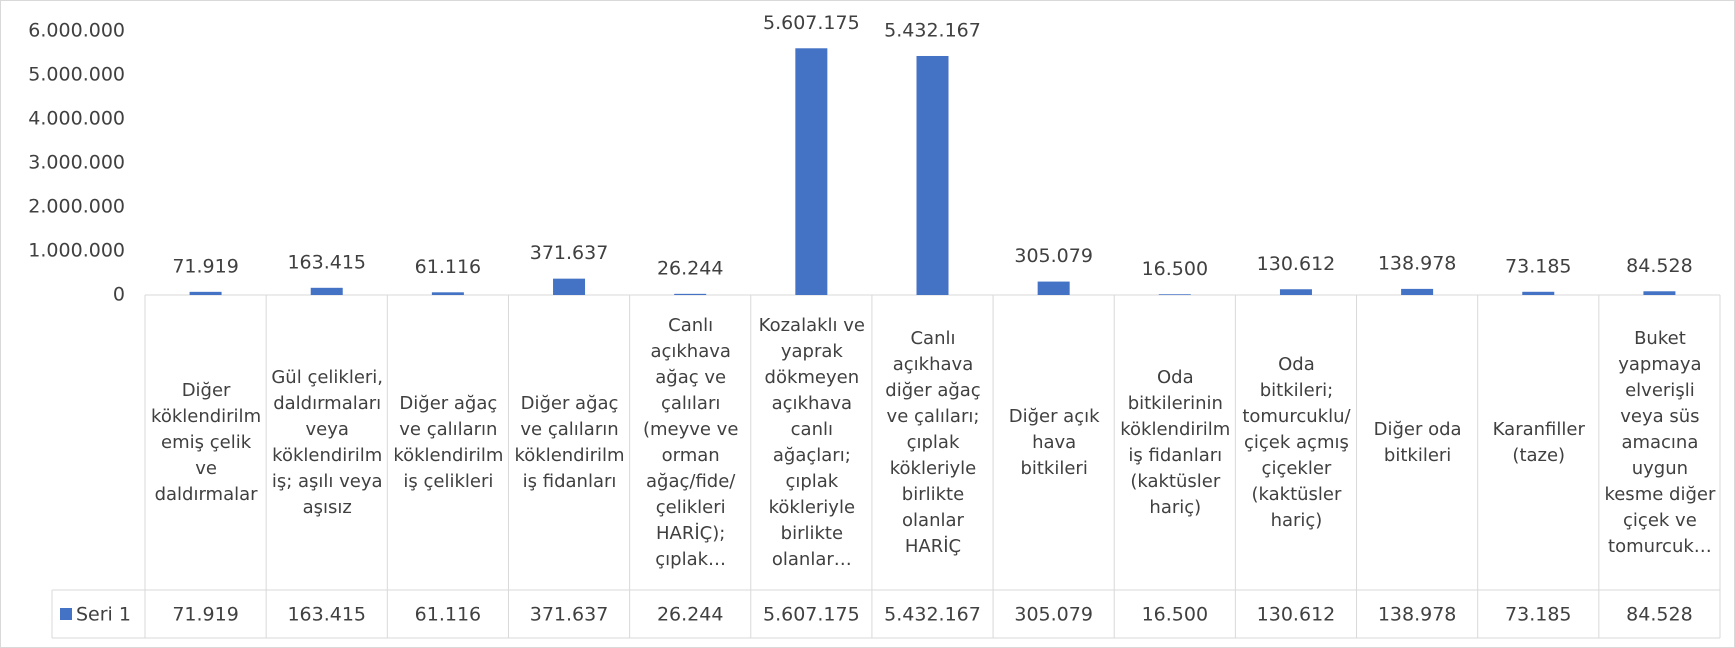 The height and width of the screenshot is (648, 1735). What do you see at coordinates (1053, 256) in the screenshot?
I see `data-label: 305.079` at bounding box center [1053, 256].